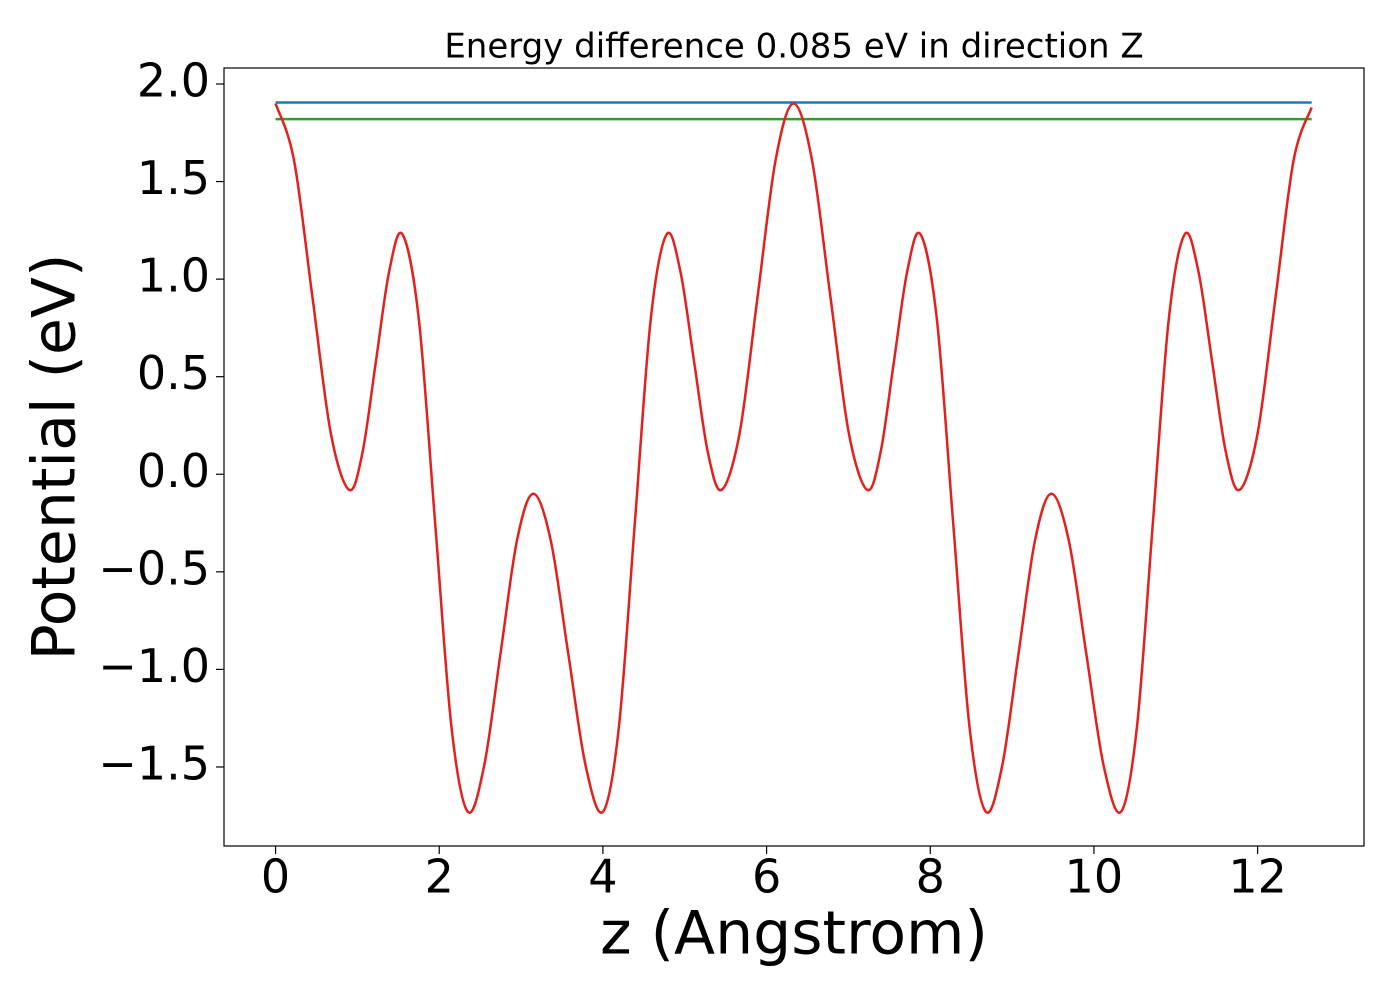 This screenshot has width=1400, height=1000. Describe the element at coordinates (930, 877) in the screenshot. I see `x-tick-label: 8` at that location.